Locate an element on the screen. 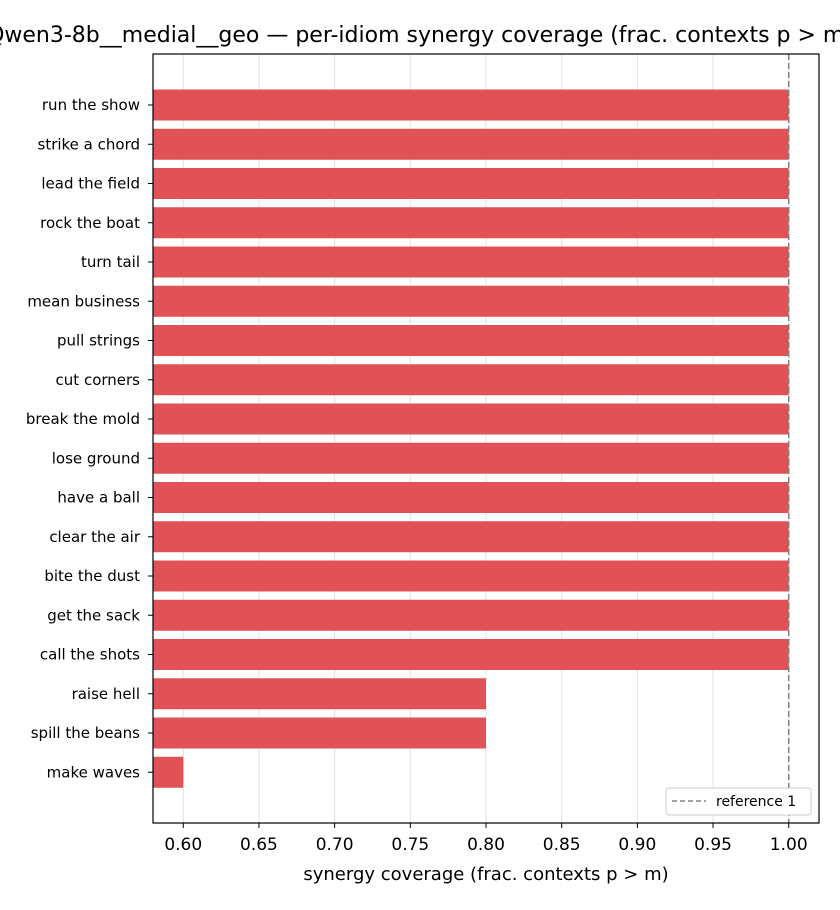 The height and width of the screenshot is (910, 840). x-tick-label: 0.85 is located at coordinates (562, 845).